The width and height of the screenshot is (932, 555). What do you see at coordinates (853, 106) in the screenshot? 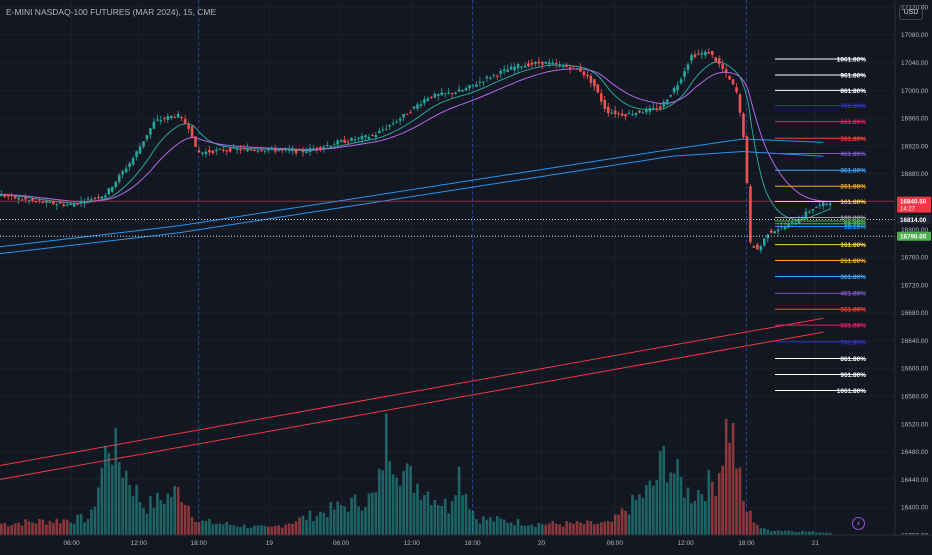
I see `fib-upper-label: 761.80%` at bounding box center [853, 106].